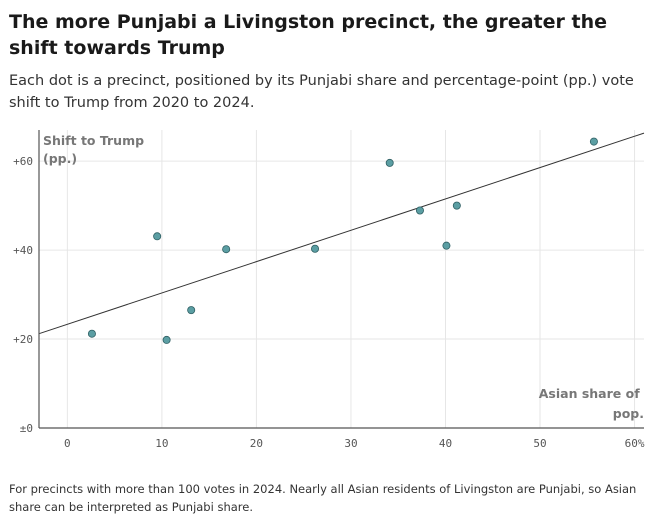 The image size is (658, 518). I want to click on x-axis-label-line-1: Asian share of, so click(589, 393).